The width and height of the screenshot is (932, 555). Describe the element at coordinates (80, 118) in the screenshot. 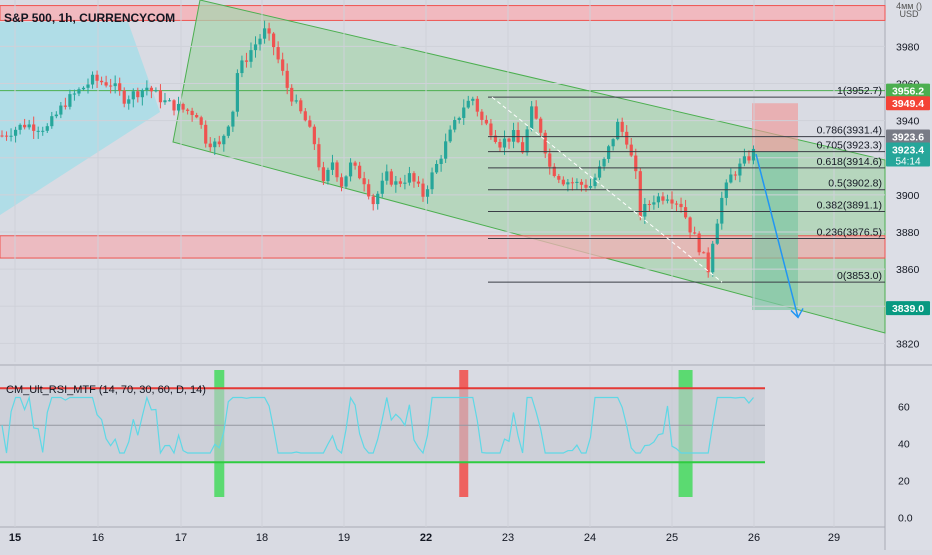

I see `blue-channel-shape` at that location.